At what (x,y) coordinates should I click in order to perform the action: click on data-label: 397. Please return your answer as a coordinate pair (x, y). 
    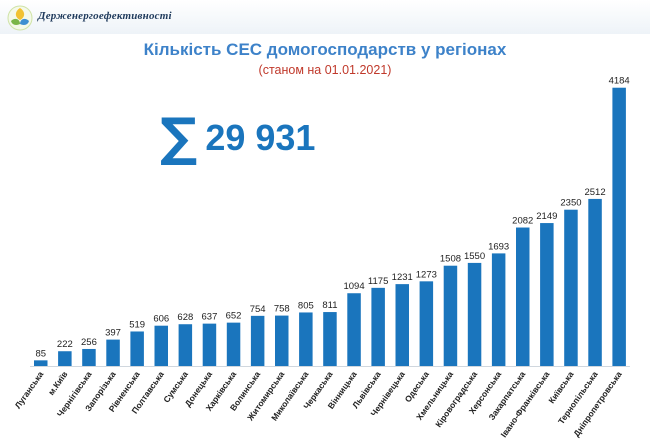
    Looking at the image, I should click on (113, 333).